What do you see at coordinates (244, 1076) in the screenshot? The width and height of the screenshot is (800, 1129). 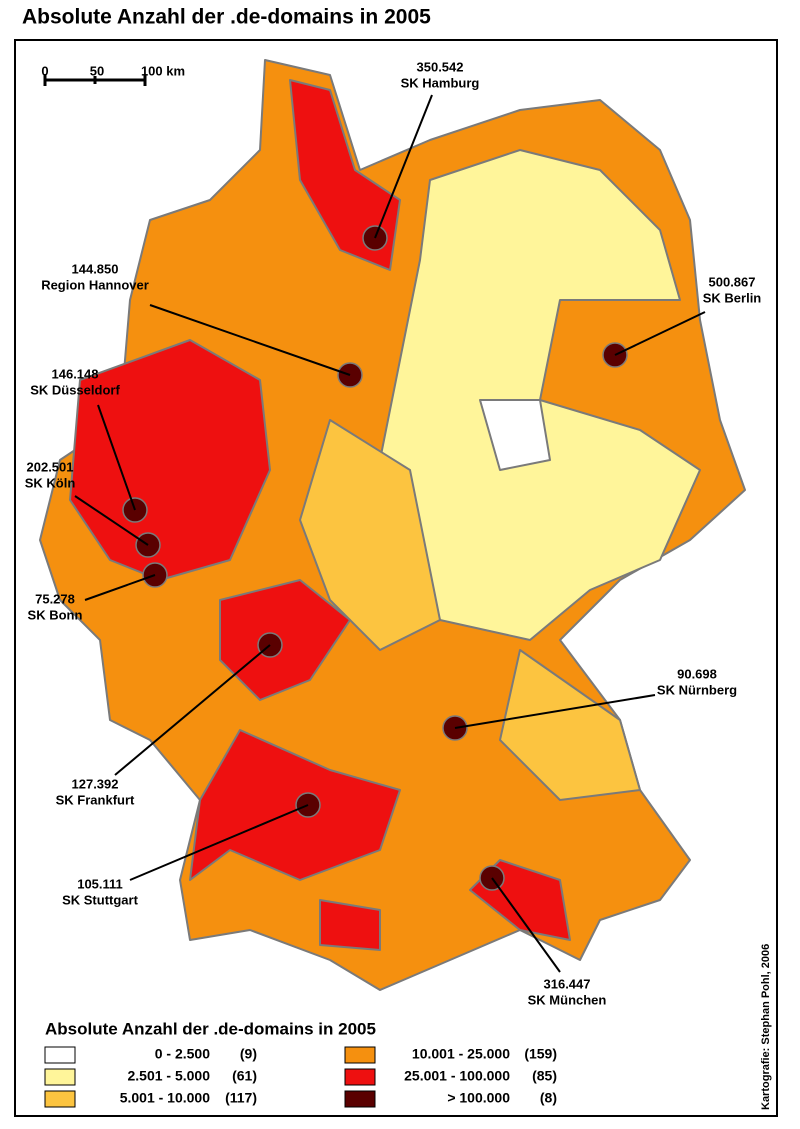 I see `legend-count: (61)` at bounding box center [244, 1076].